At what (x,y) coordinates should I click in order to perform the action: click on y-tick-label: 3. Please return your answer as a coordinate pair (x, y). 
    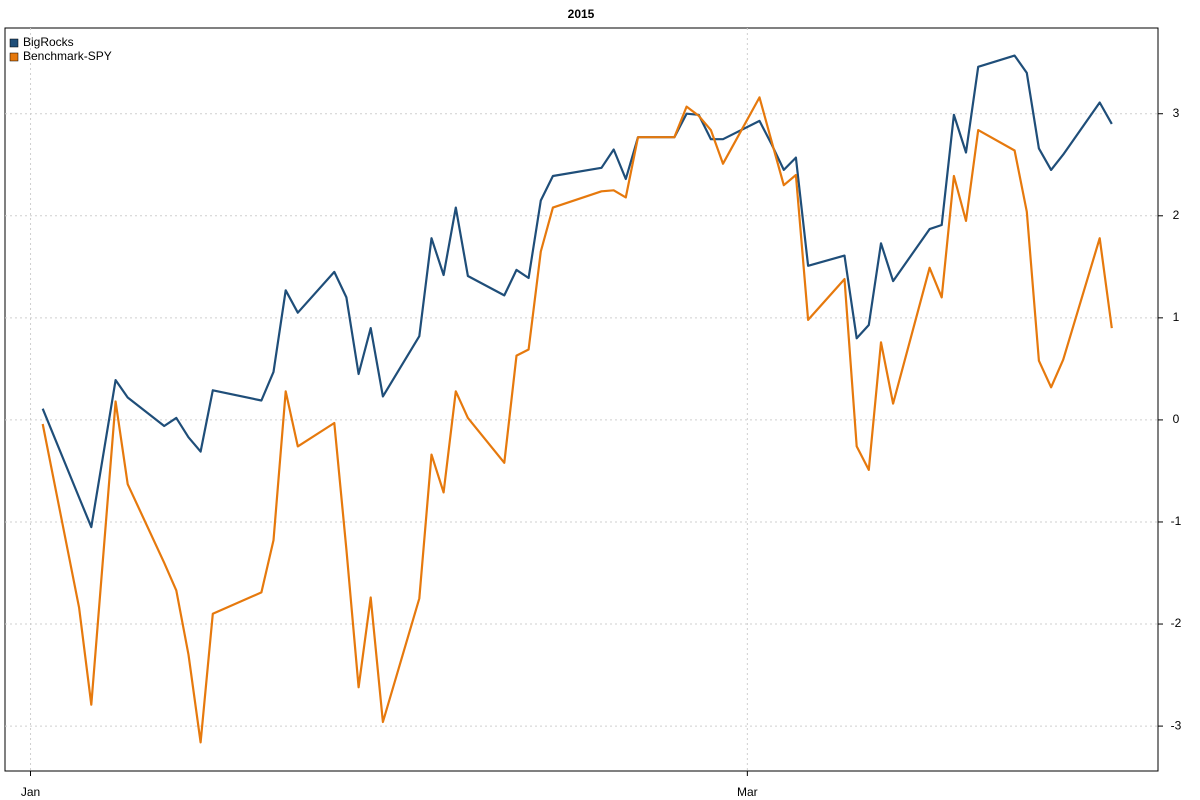
    Looking at the image, I should click on (1176, 113).